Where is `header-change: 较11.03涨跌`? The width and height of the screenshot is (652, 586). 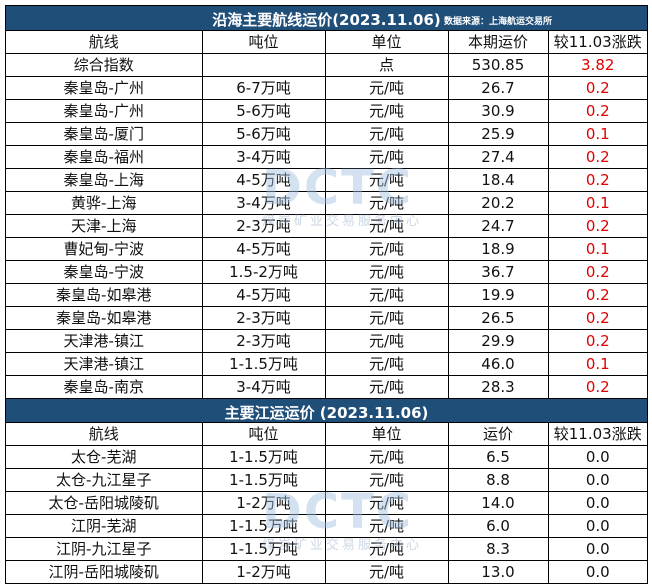 header-change: 较11.03涨跌 is located at coordinates (597, 434).